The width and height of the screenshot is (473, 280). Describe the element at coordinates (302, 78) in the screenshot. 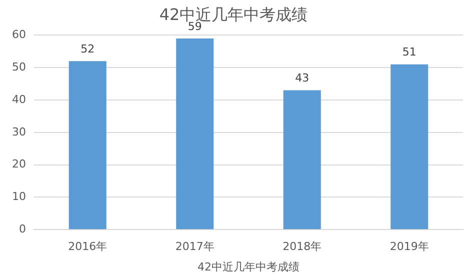

I see `data-label: 43` at that location.